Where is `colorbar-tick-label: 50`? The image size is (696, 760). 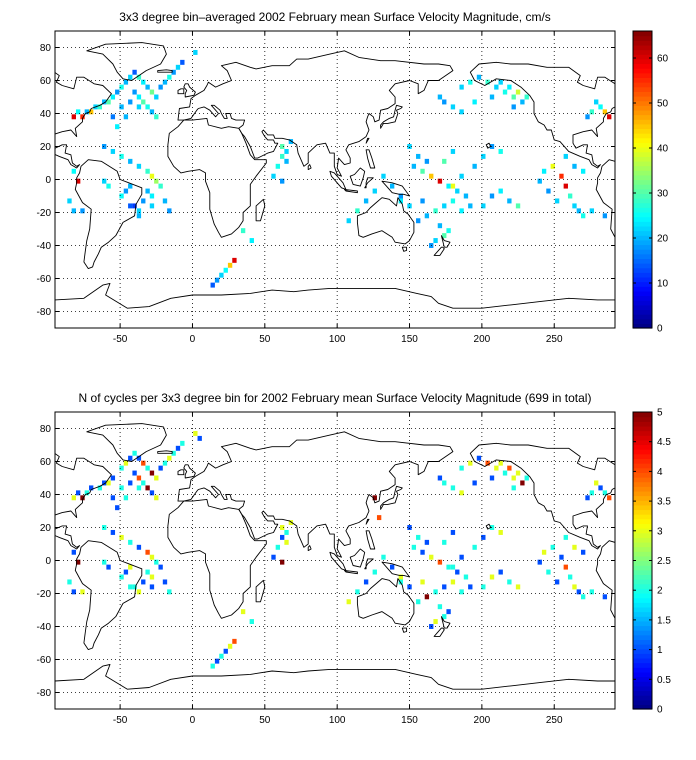
colorbar-tick-label: 50 is located at coordinates (663, 104).